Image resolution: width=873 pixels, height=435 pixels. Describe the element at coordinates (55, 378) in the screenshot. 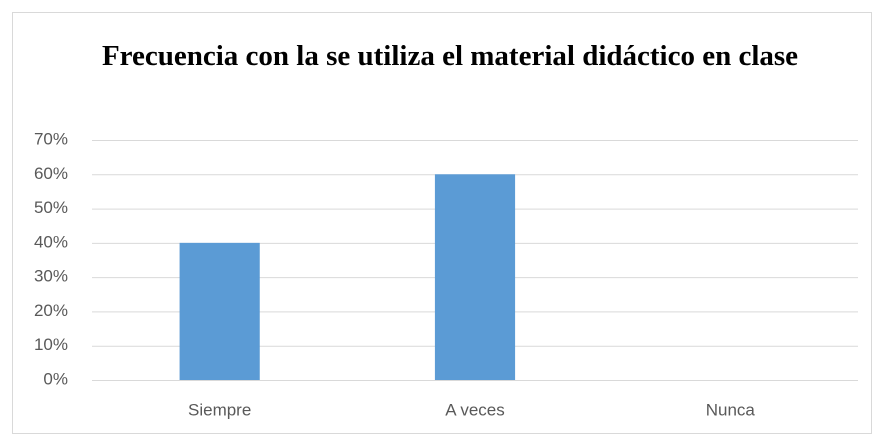

I see `y-tick-label: 0%` at that location.